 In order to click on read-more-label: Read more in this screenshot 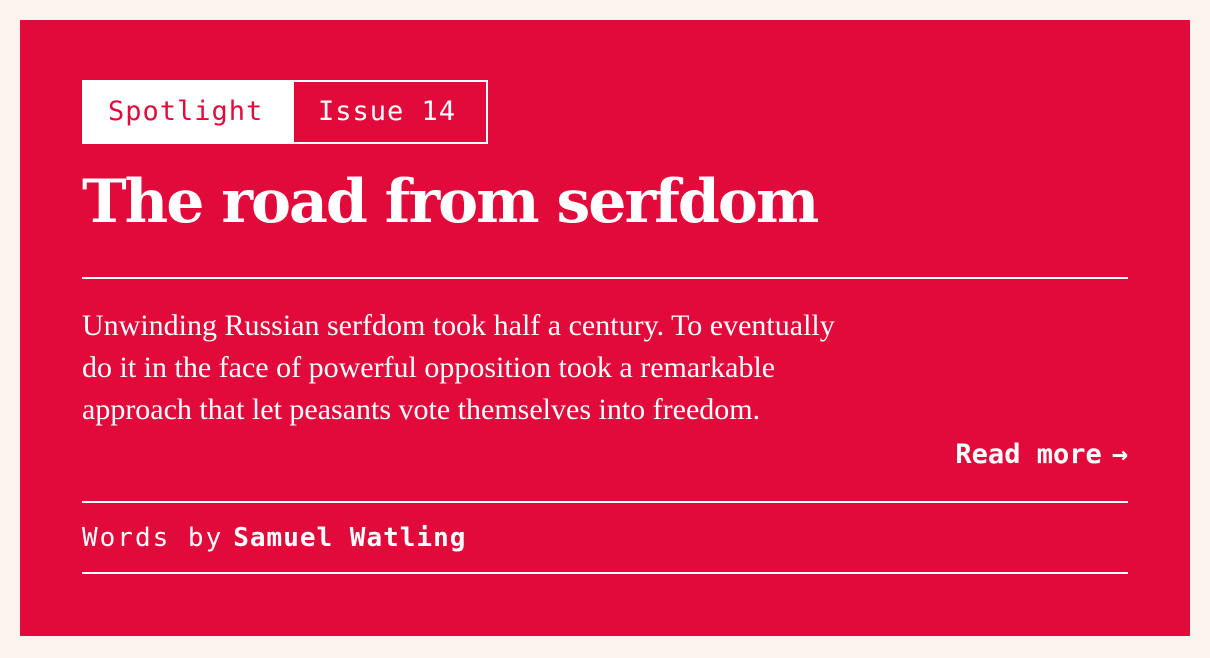, I will do `click(1028, 454)`.